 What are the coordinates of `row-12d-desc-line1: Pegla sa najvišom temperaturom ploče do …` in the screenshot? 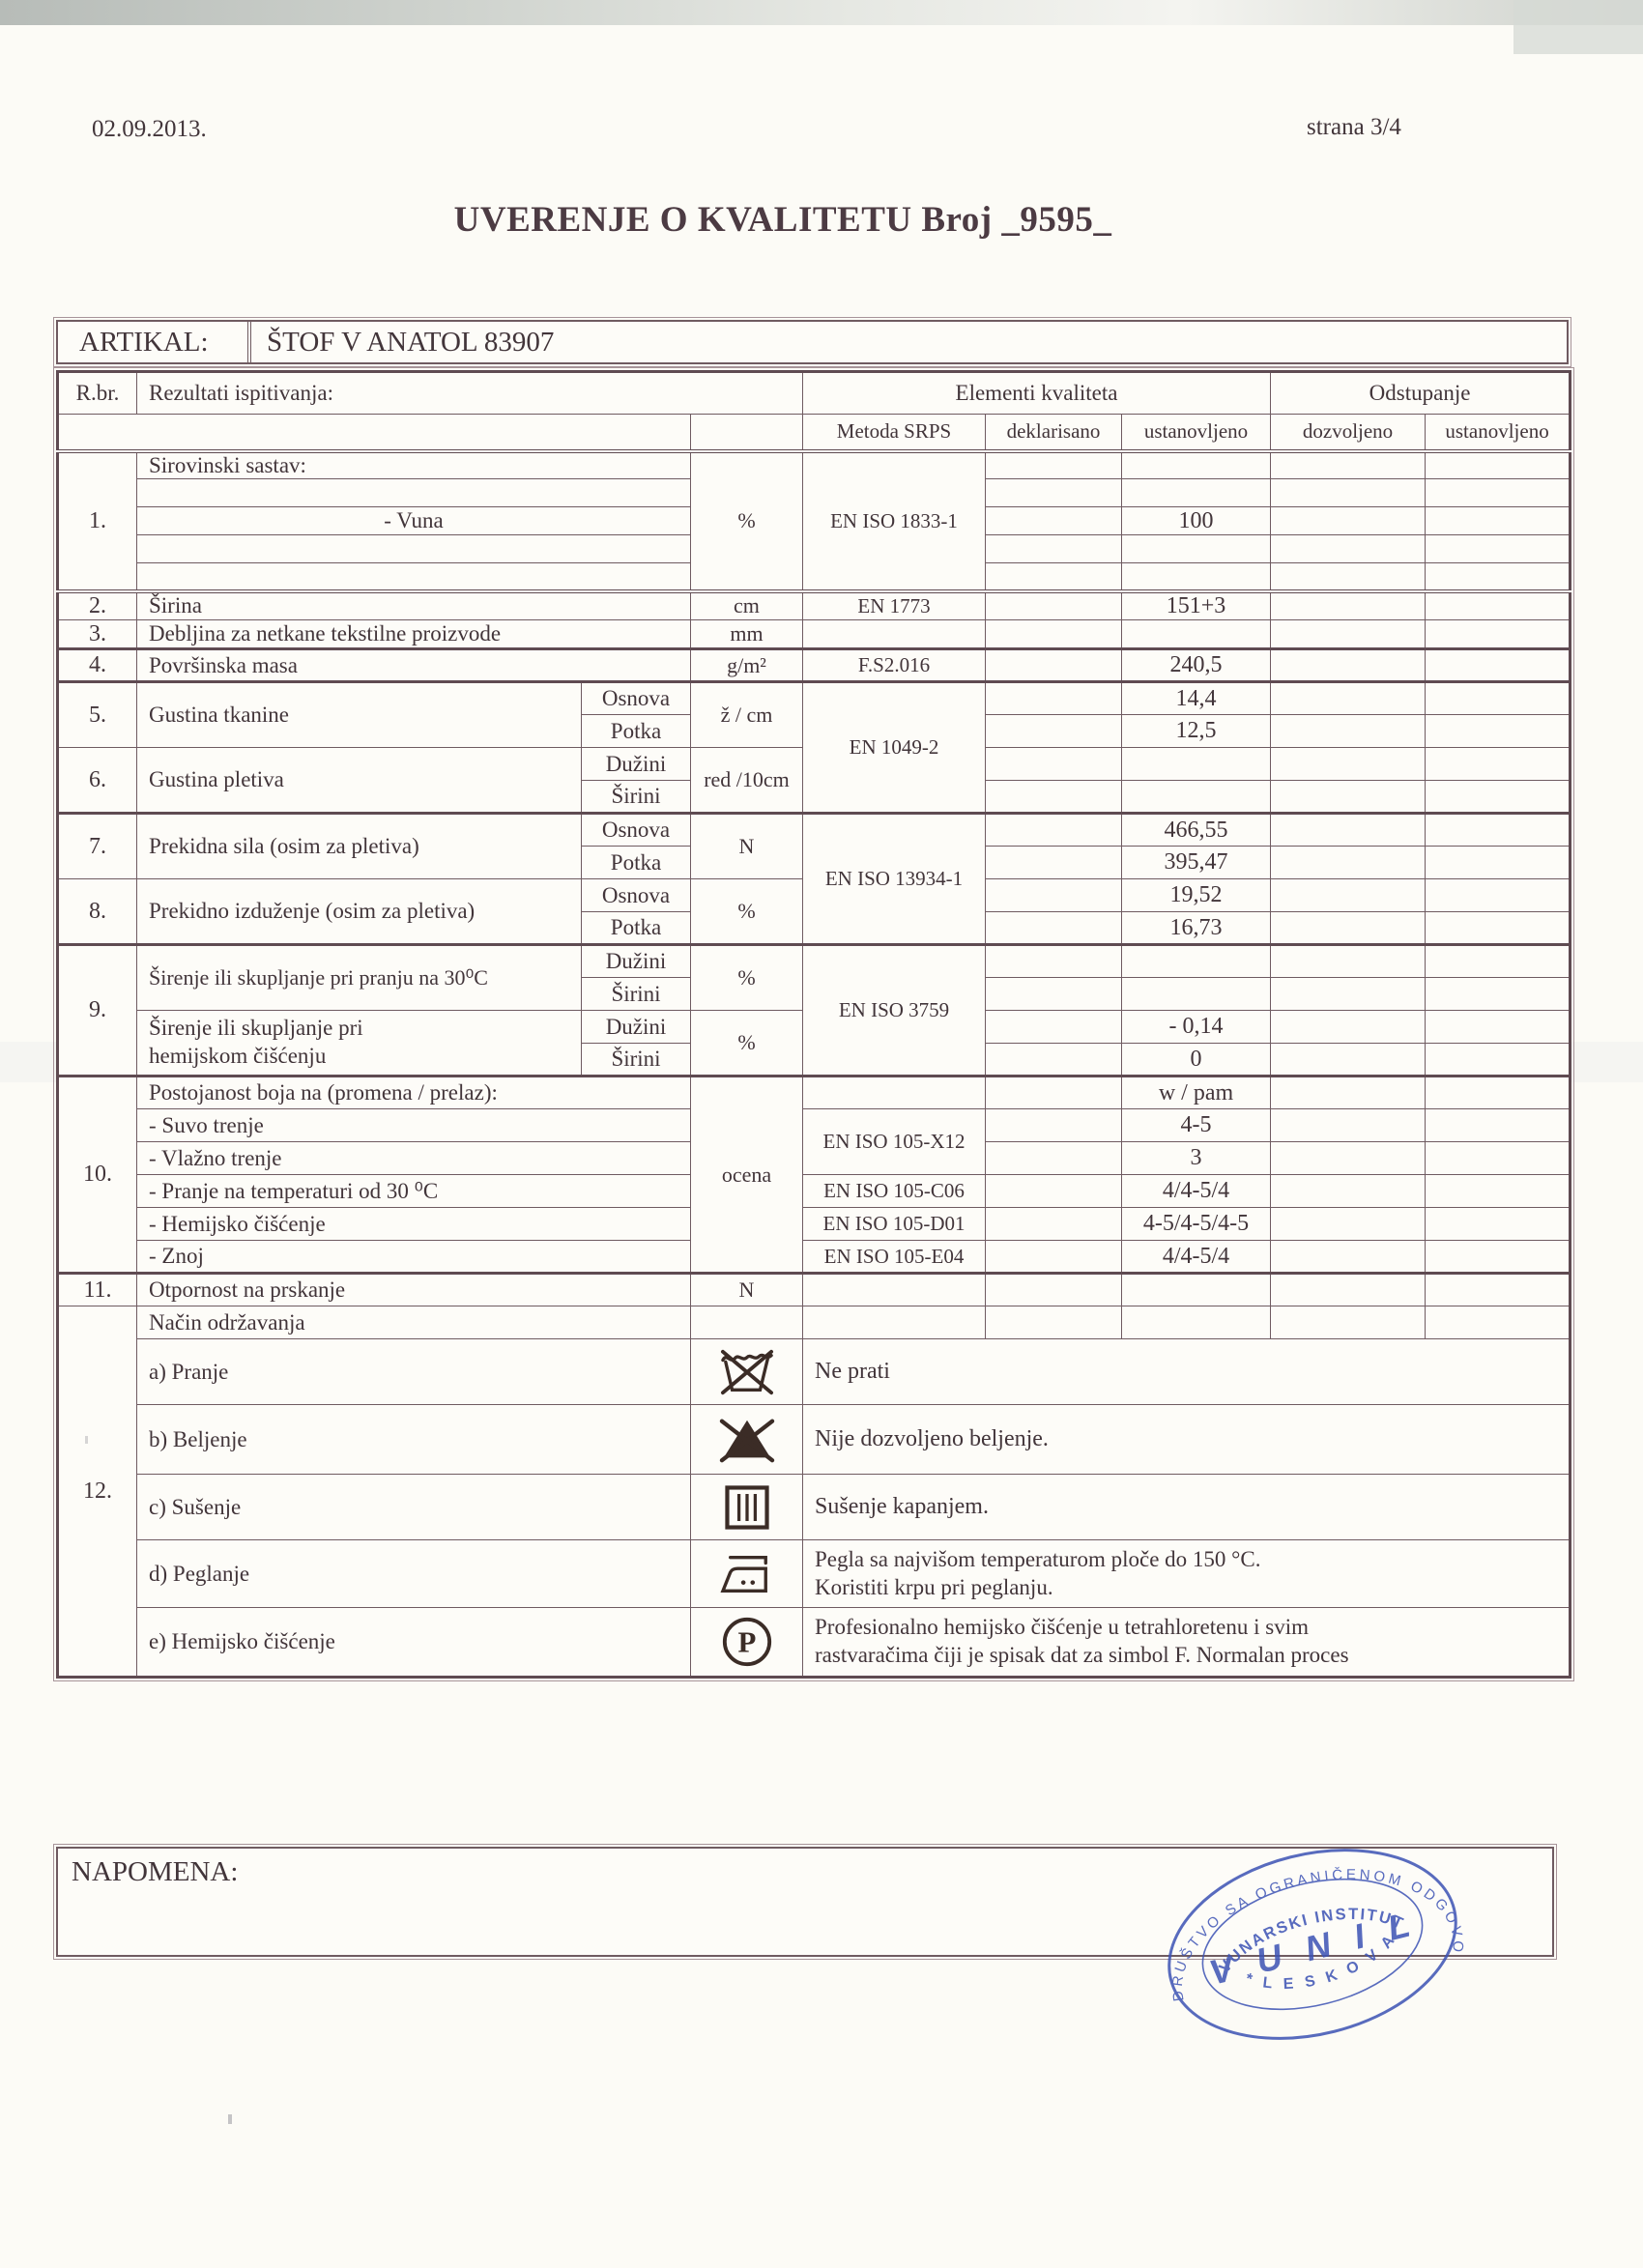 It's located at (1038, 1558).